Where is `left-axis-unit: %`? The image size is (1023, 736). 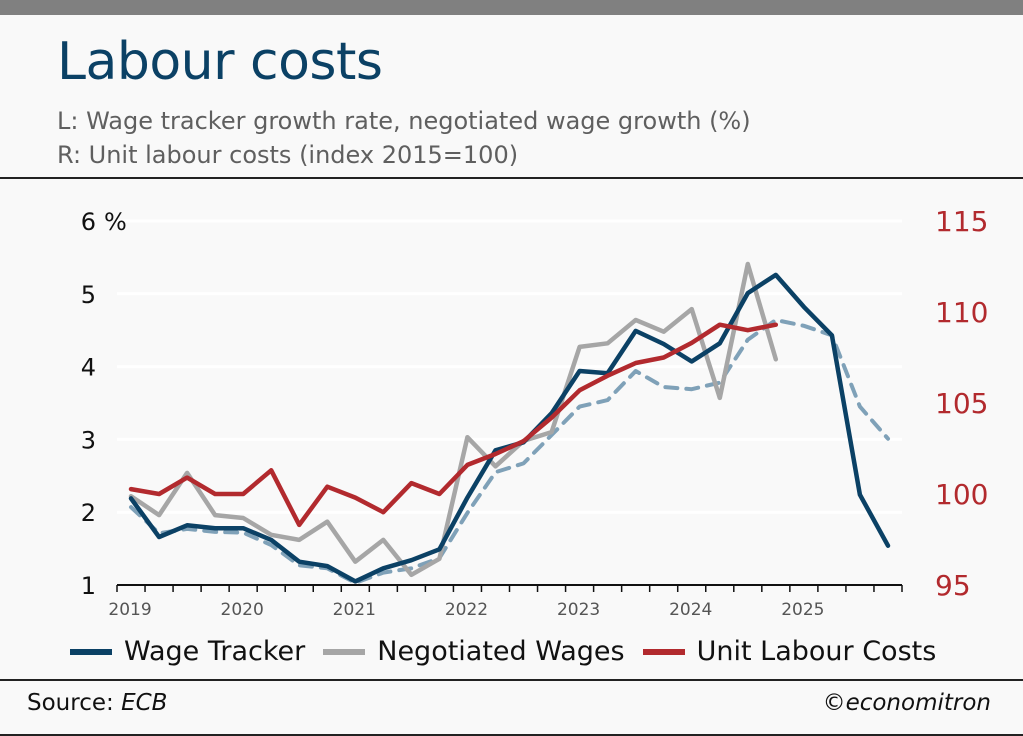 left-axis-unit: % is located at coordinates (115, 222).